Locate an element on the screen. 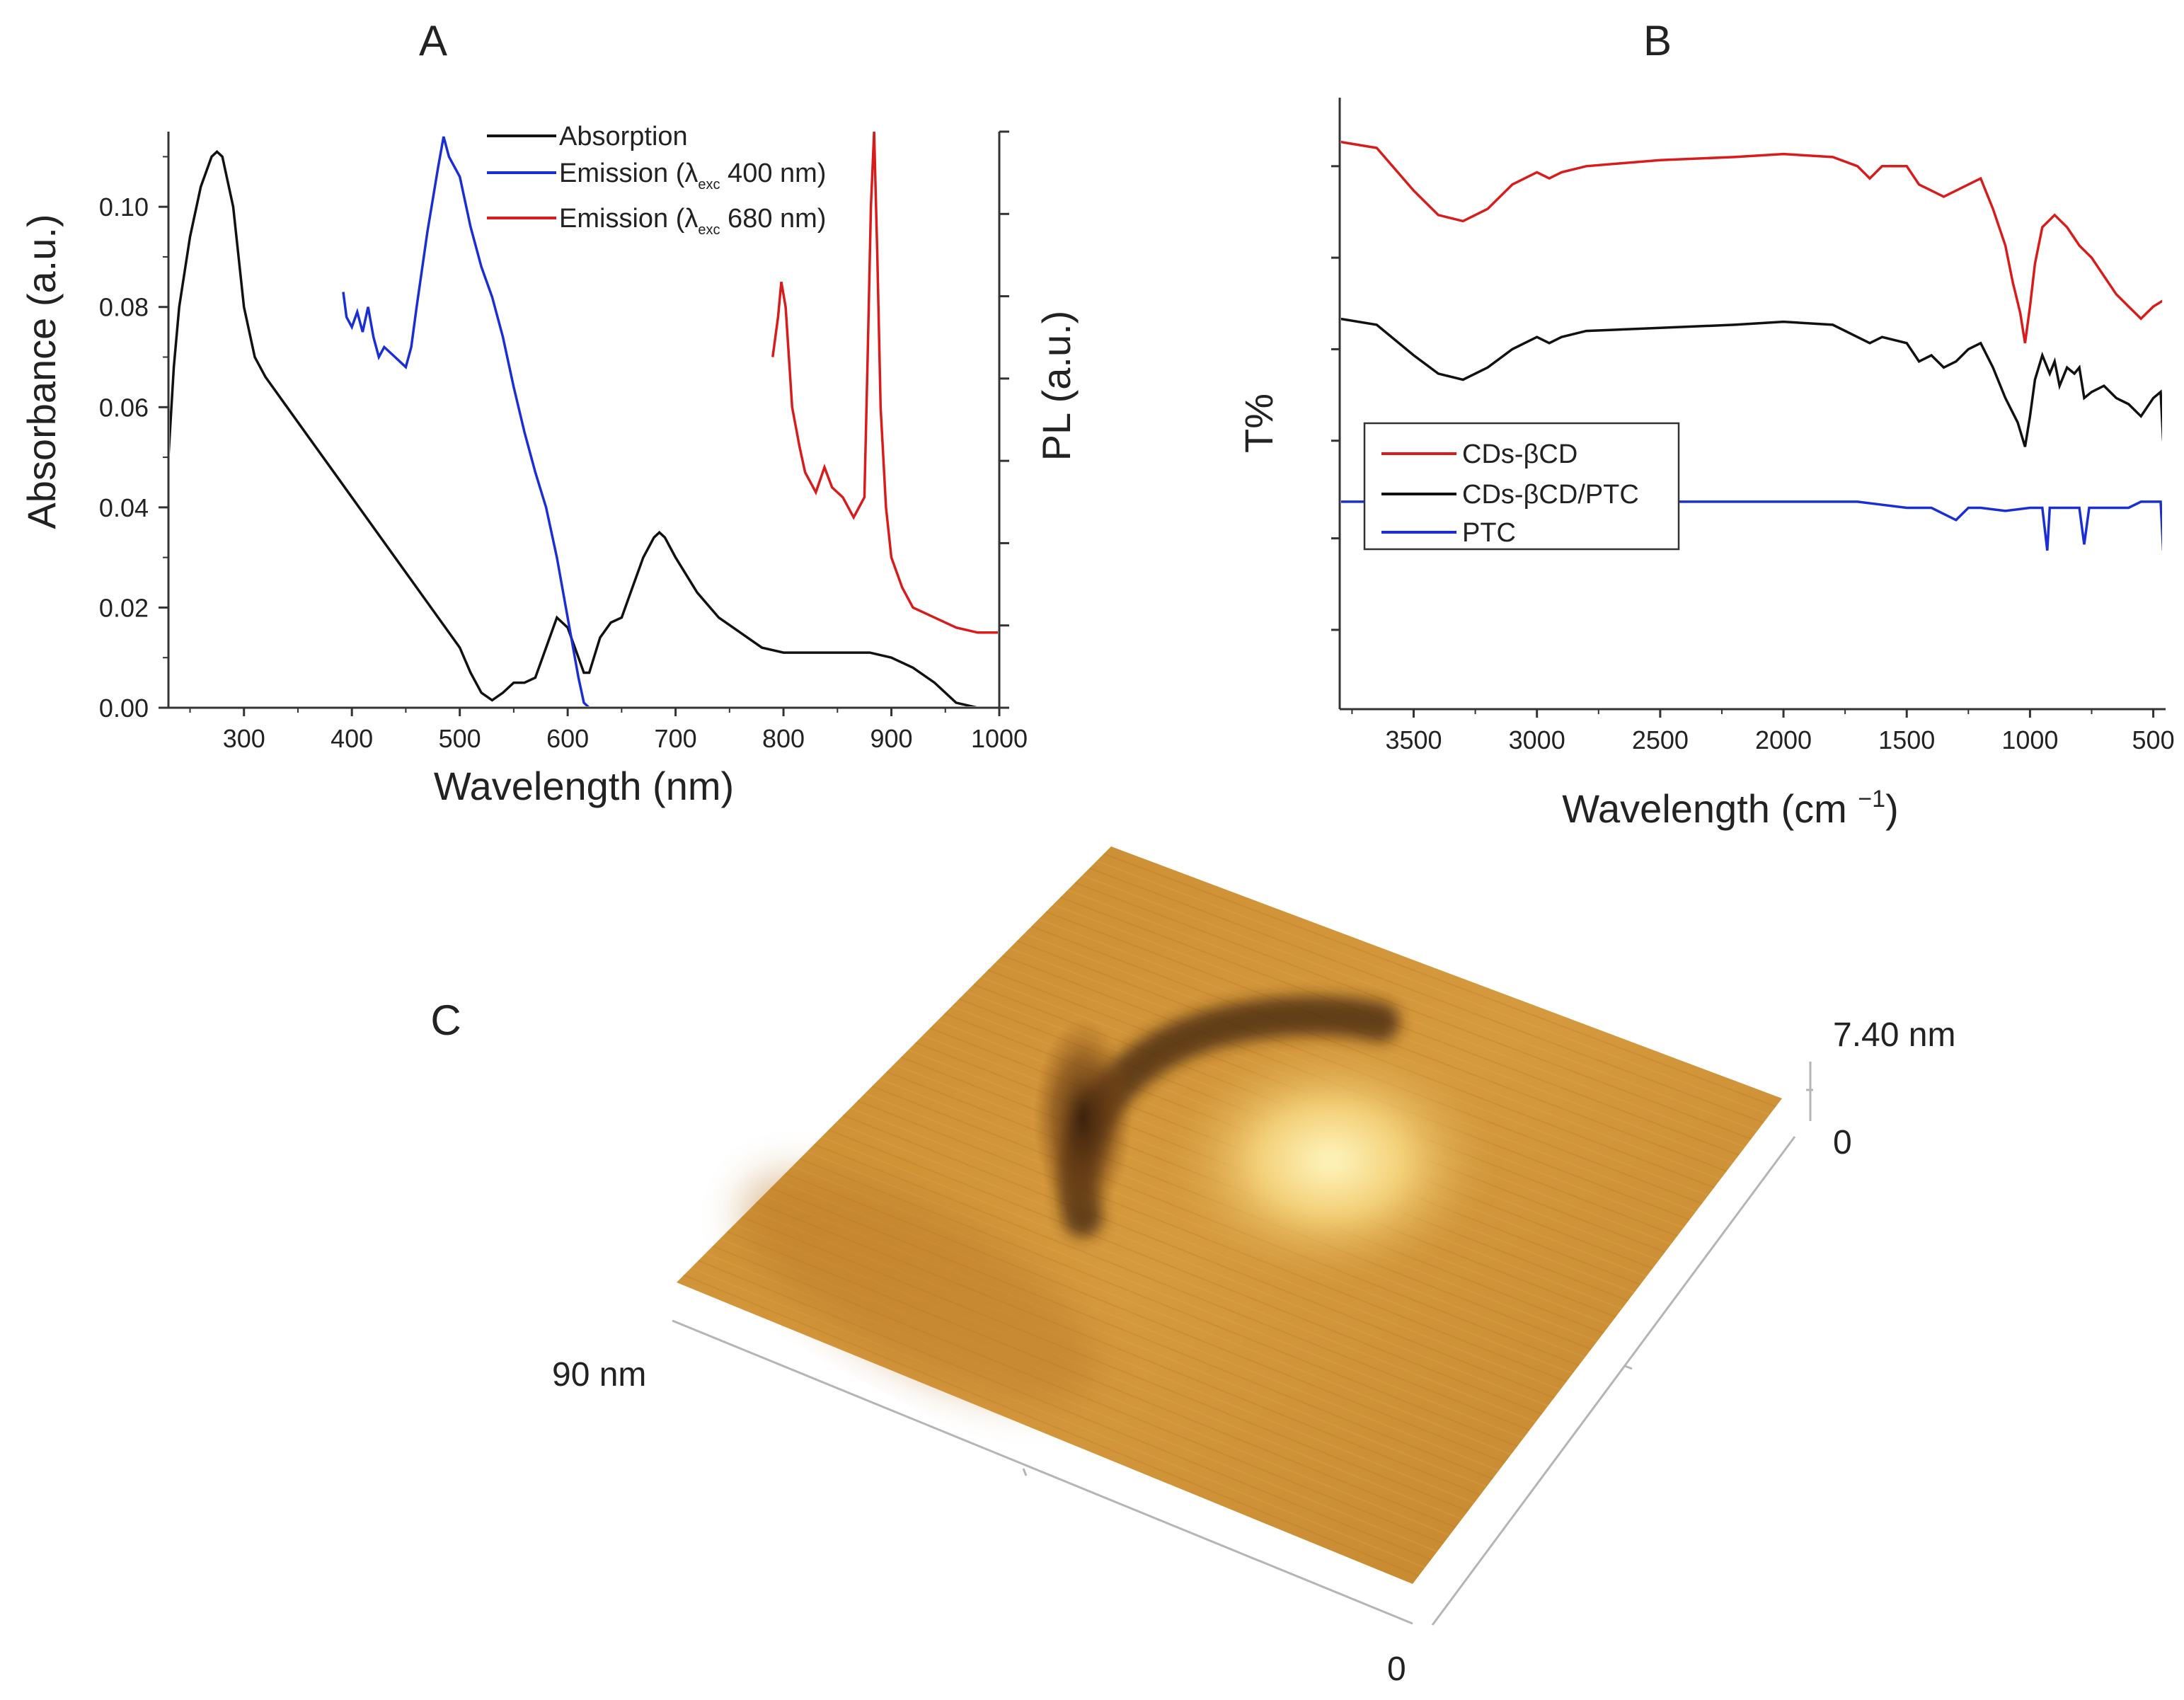 Image resolution: width=2184 pixels, height=1700 pixels. afm-y-axis is located at coordinates (1614, 1381).